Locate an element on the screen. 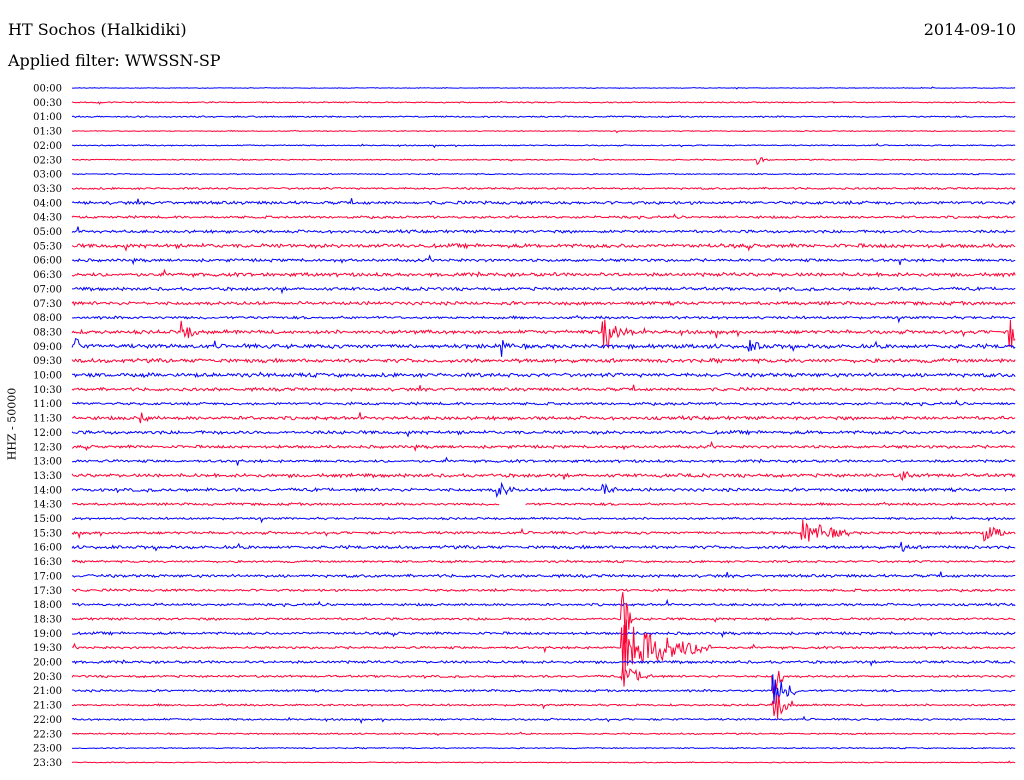  time-tick-label: 06:00 is located at coordinates (47, 261).